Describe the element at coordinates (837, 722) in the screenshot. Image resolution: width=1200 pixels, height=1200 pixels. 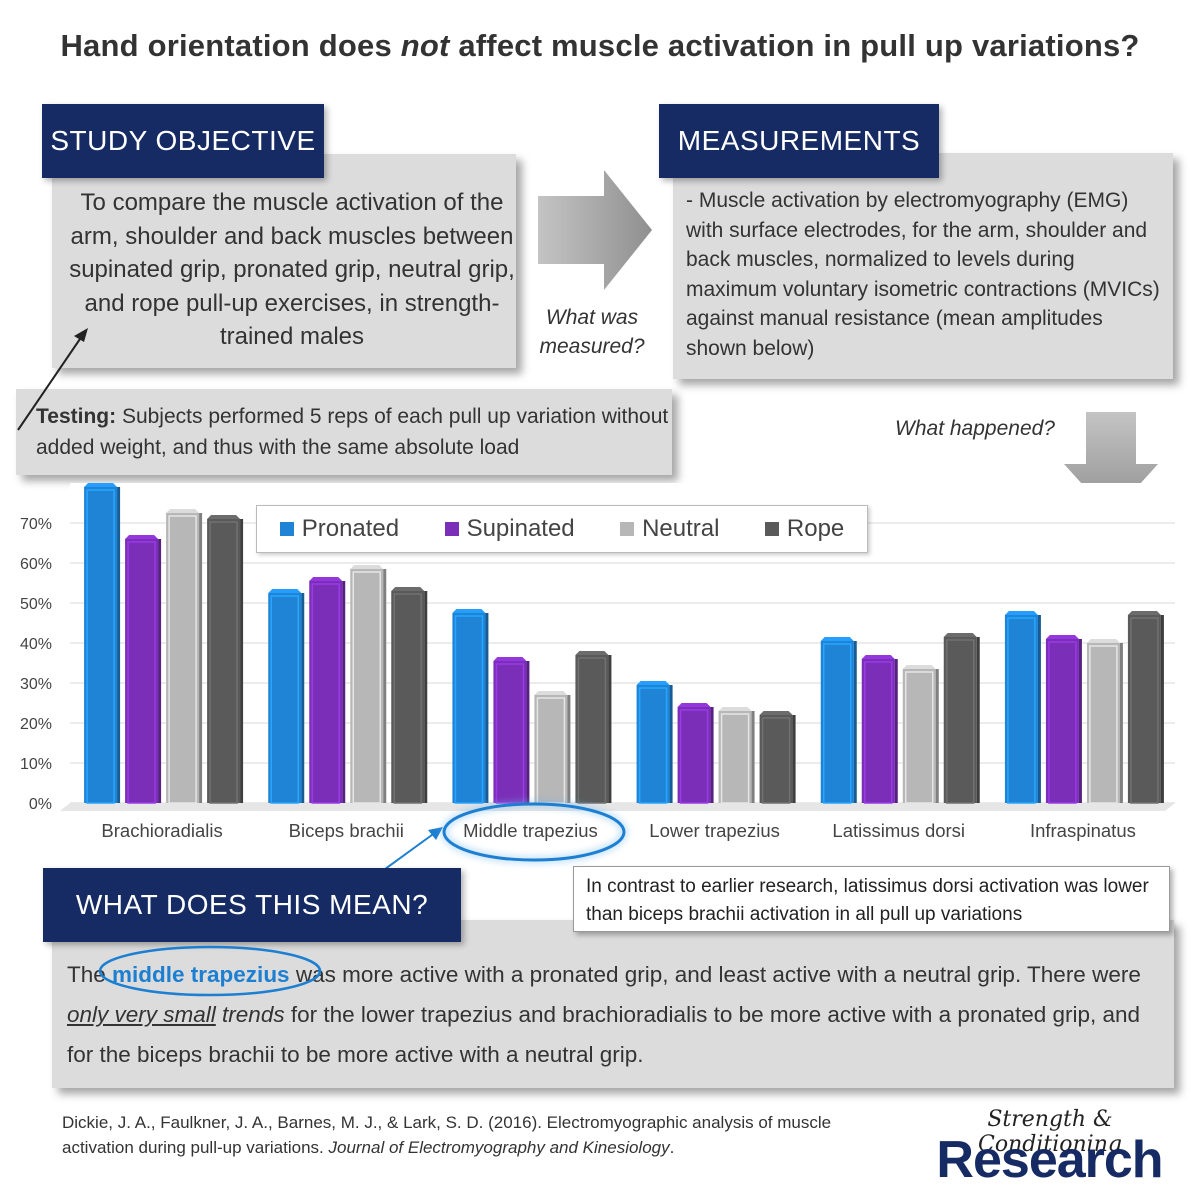
I see `bar-pronated-latissimus-dorsi` at that location.